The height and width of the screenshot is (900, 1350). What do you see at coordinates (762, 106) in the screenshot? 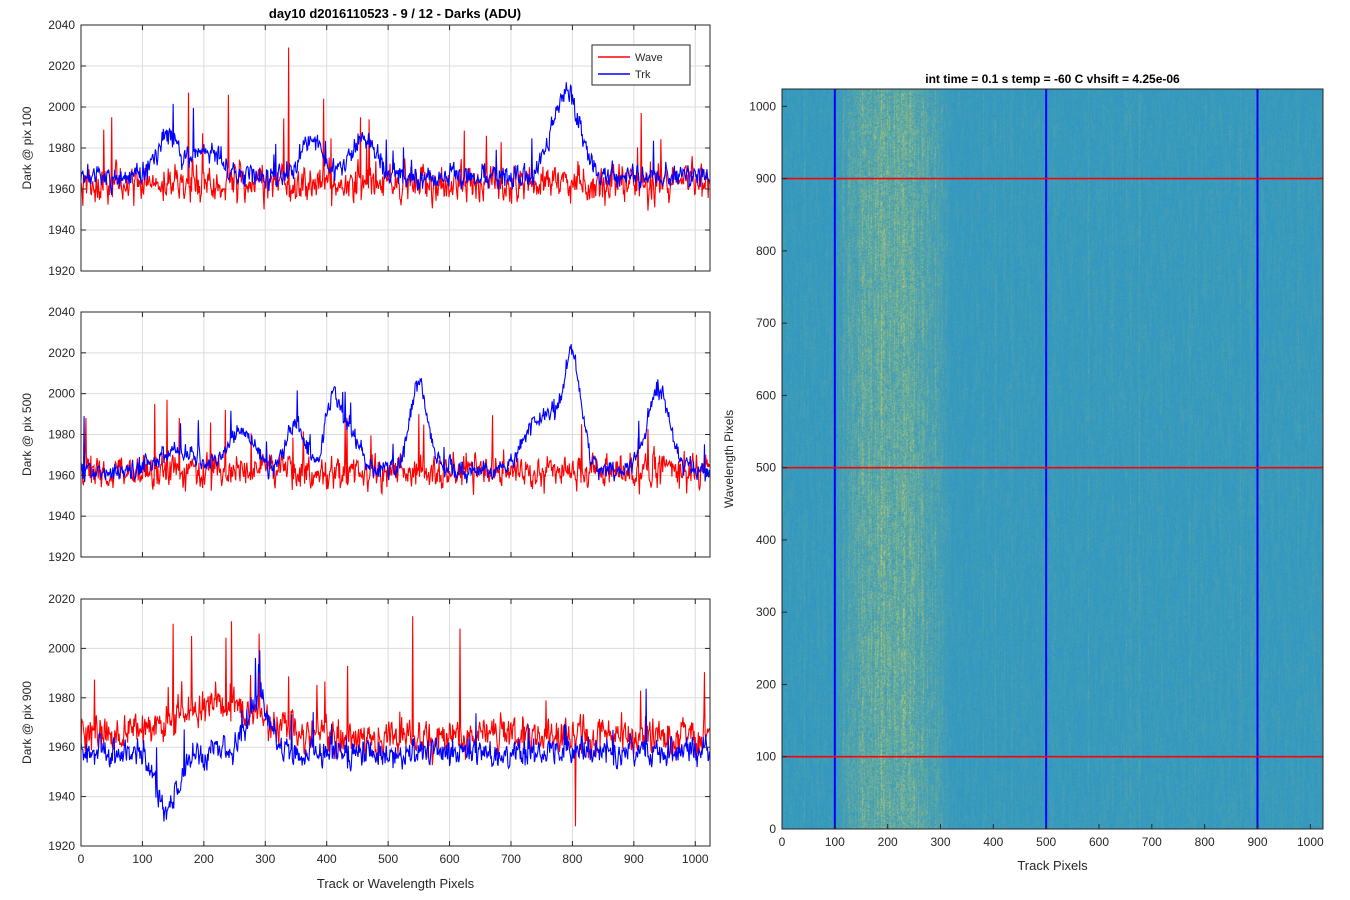
I see `y-tick-label: 1000` at bounding box center [762, 106].